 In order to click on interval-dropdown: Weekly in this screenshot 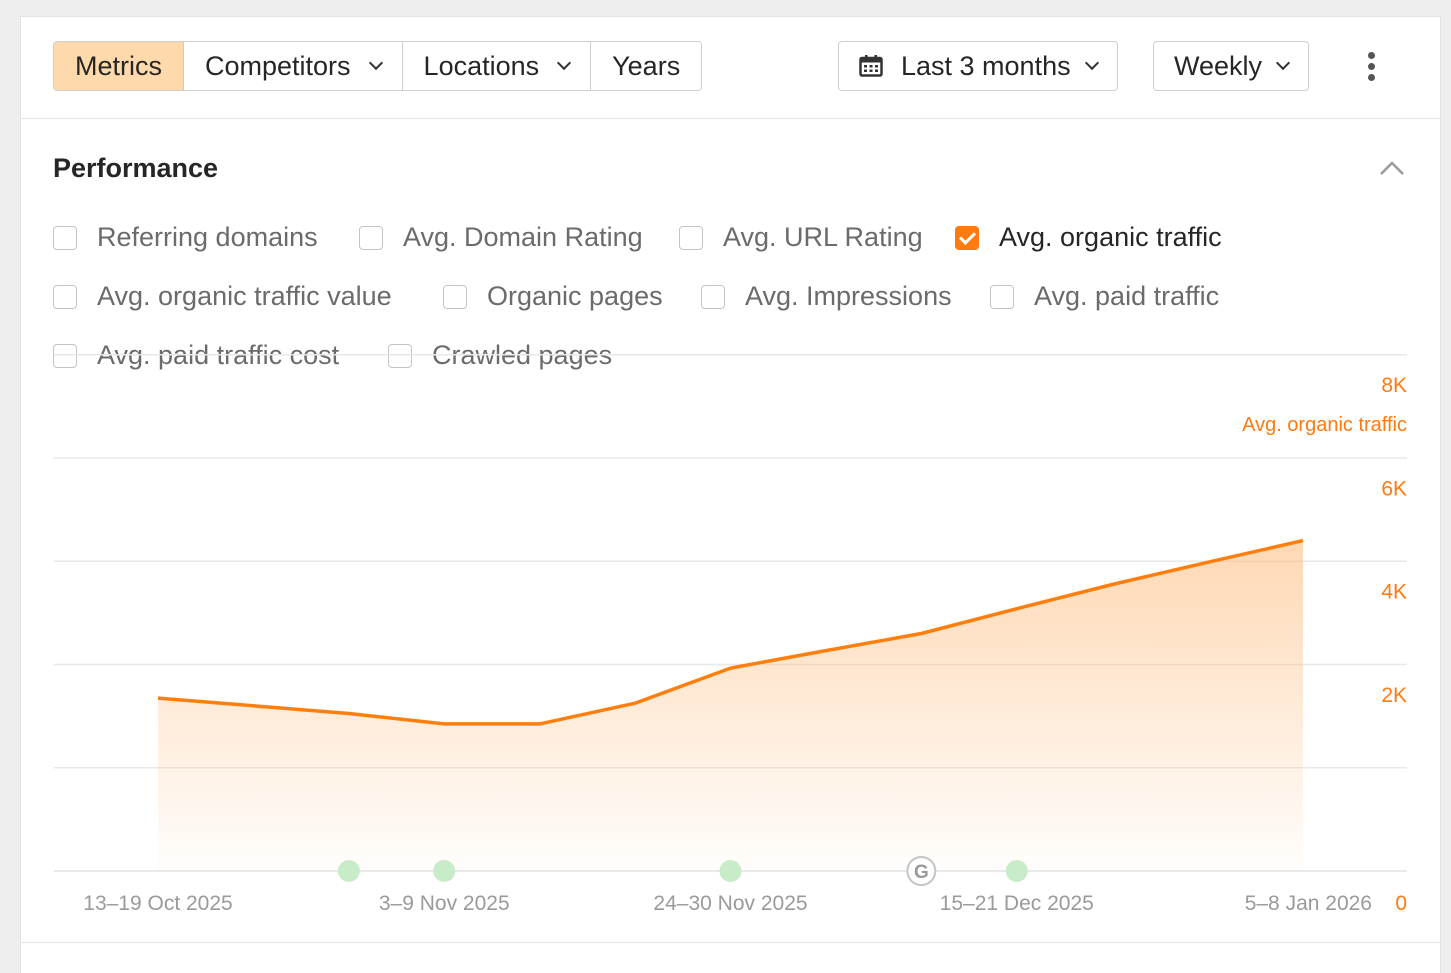, I will do `click(1231, 66)`.